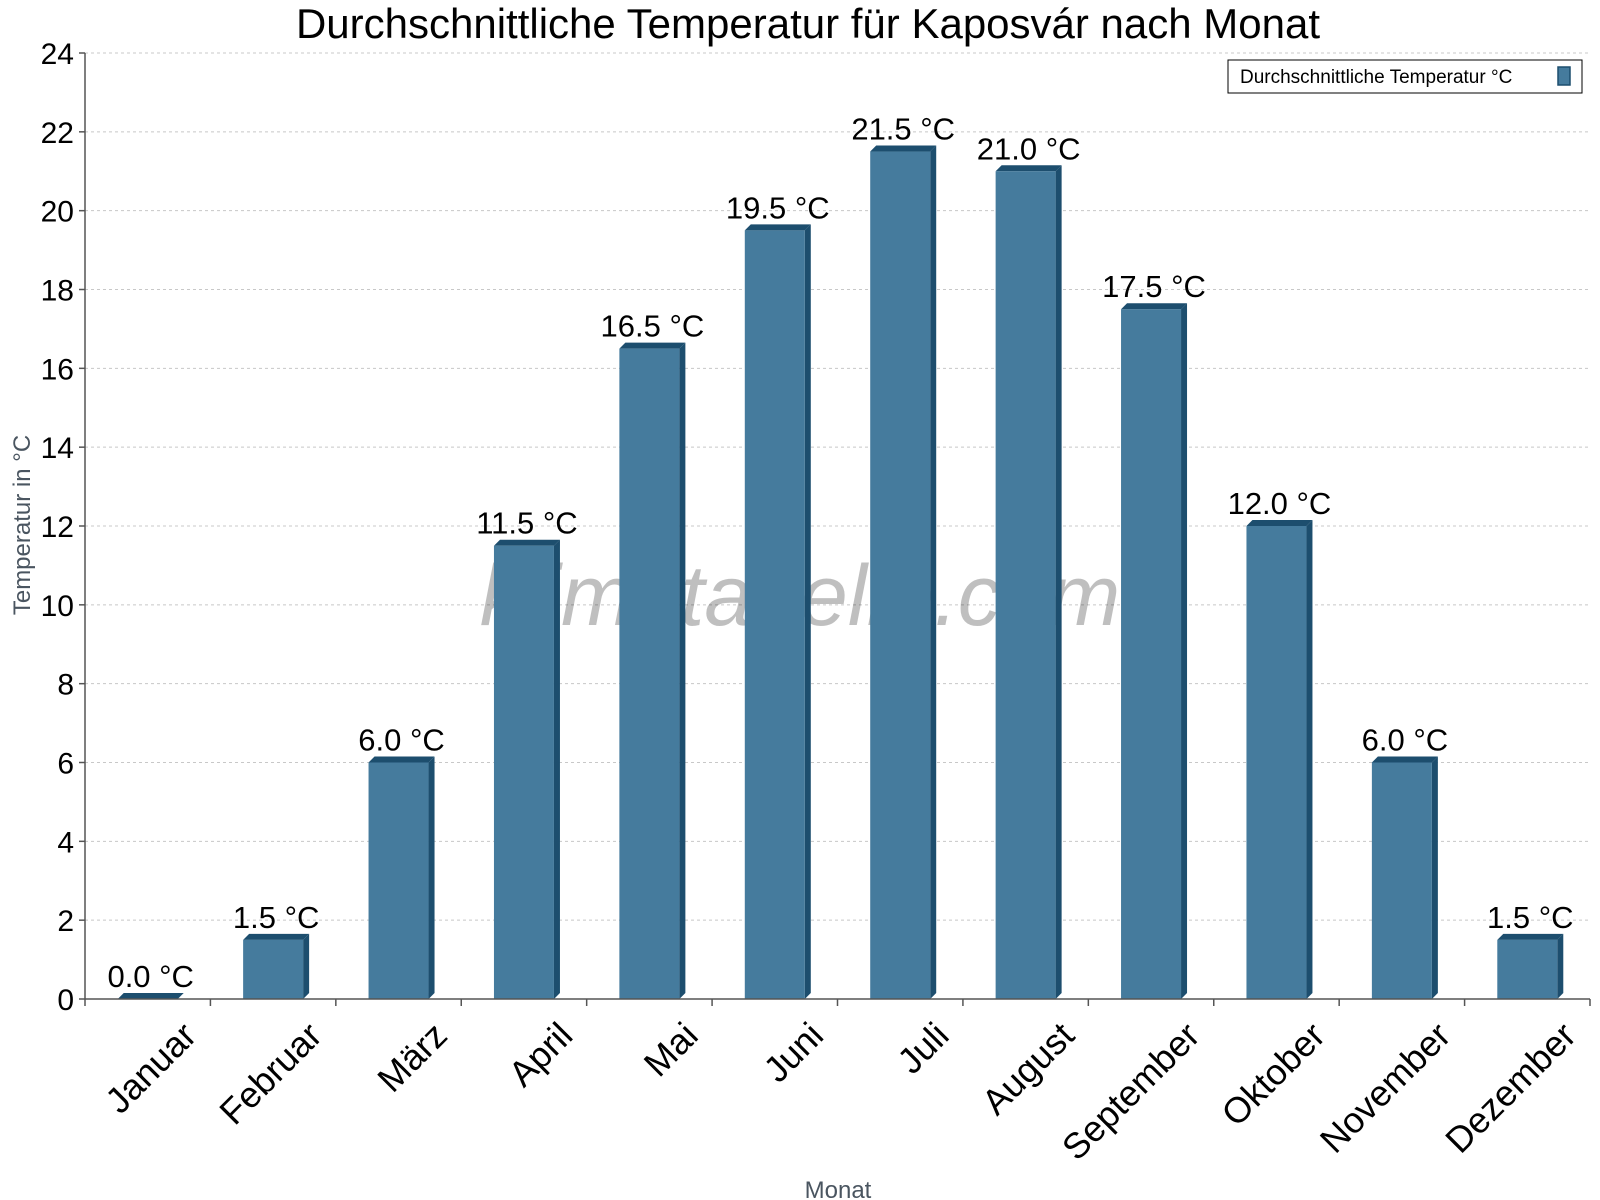  I want to click on x-tick-label: Januar, so click(150, 1067).